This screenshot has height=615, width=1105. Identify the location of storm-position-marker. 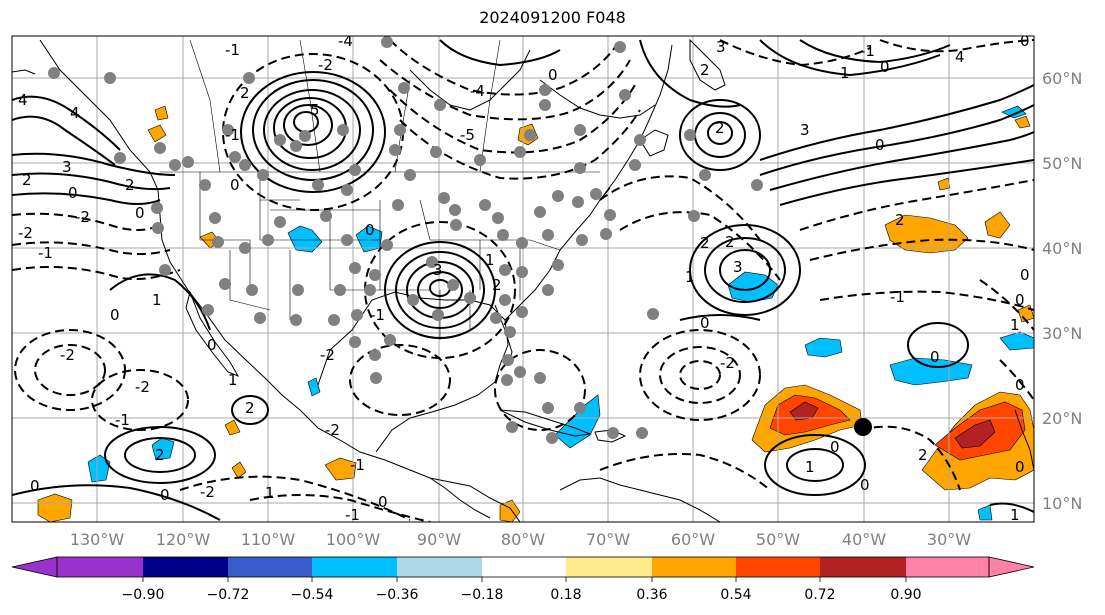
(863, 427).